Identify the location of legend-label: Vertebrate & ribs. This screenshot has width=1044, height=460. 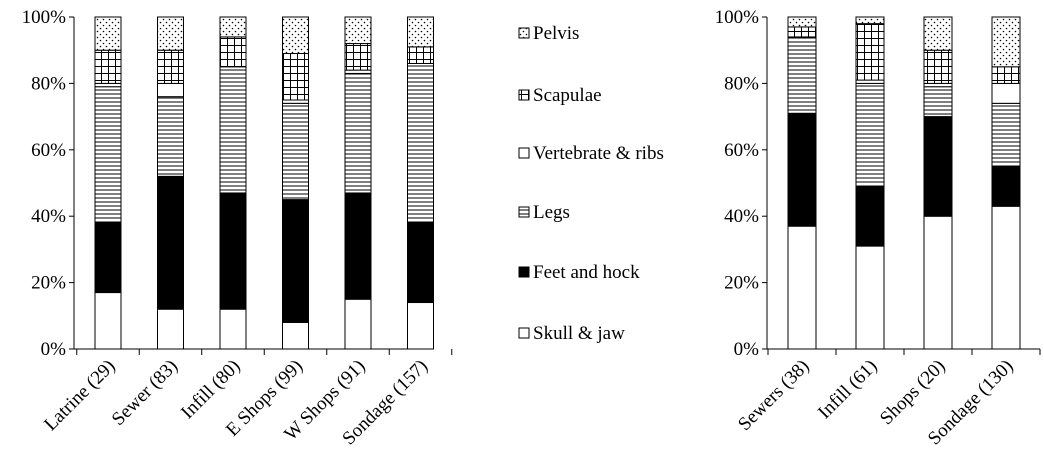
(598, 153).